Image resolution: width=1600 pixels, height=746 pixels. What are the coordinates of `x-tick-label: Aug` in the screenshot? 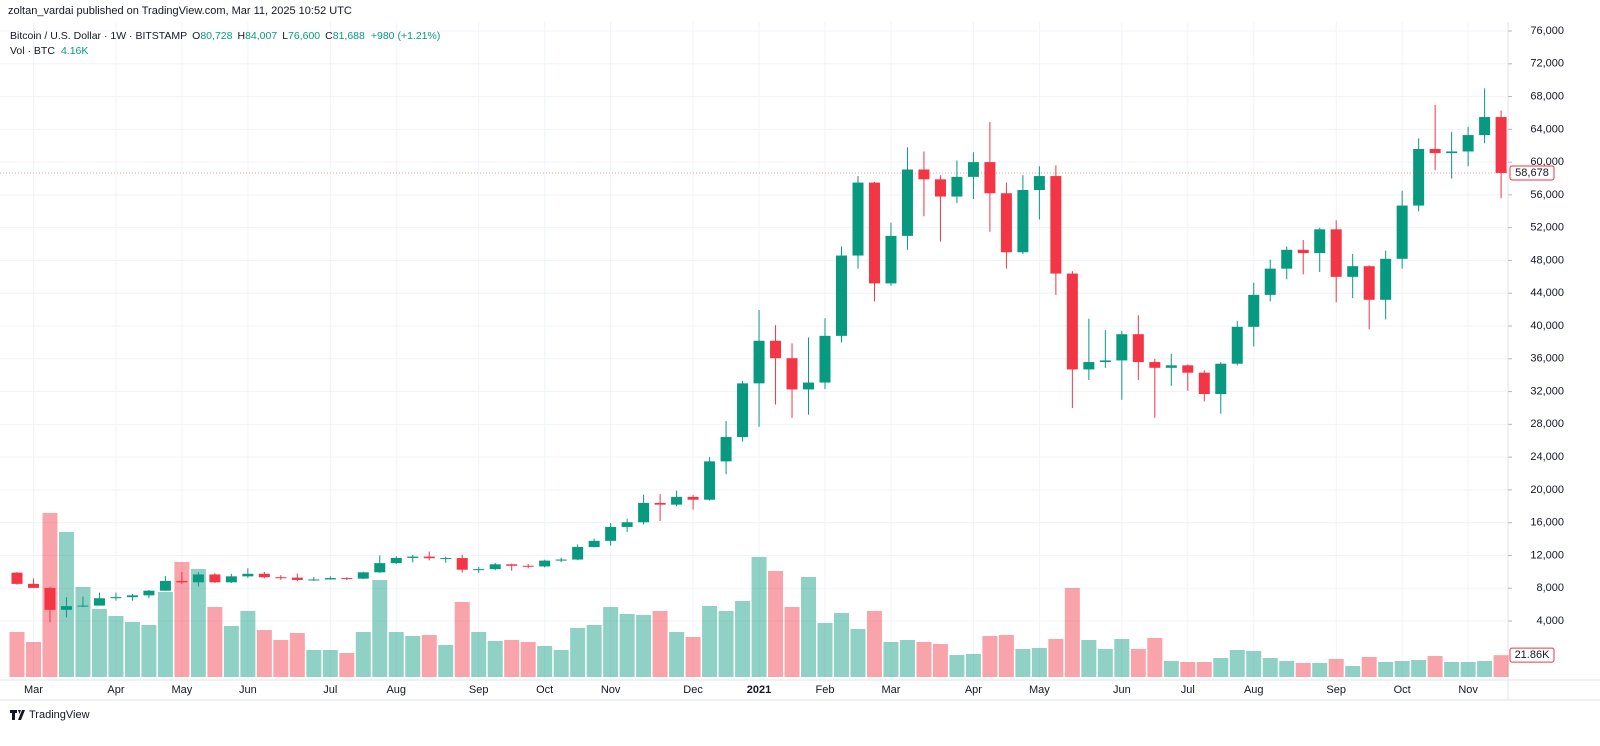 It's located at (1254, 690).